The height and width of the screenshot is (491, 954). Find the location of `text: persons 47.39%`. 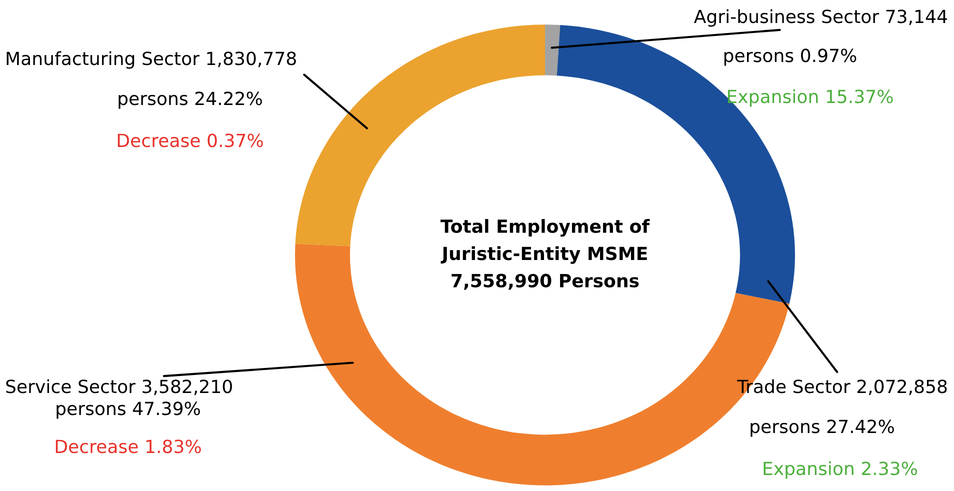

text: persons 47.39% is located at coordinates (128, 410).